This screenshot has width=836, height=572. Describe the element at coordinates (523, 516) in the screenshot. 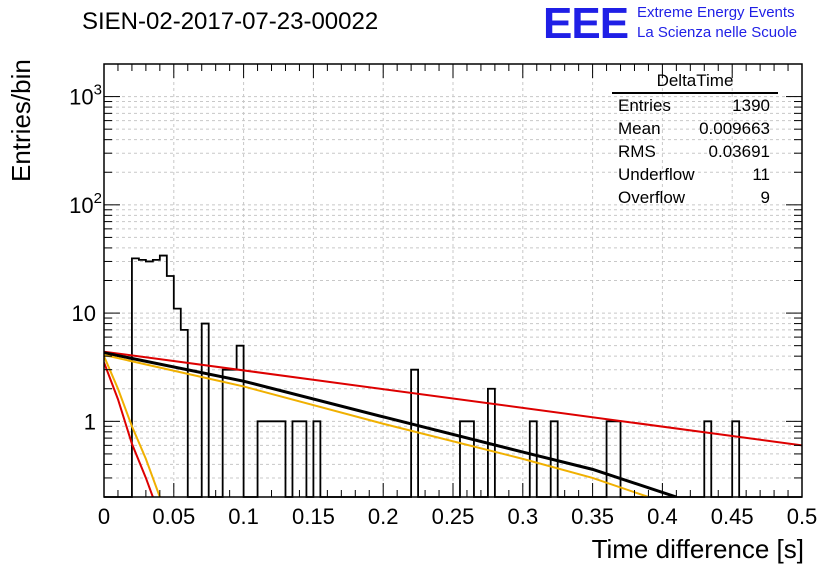

I see `x-tick-label: 0.3` at that location.